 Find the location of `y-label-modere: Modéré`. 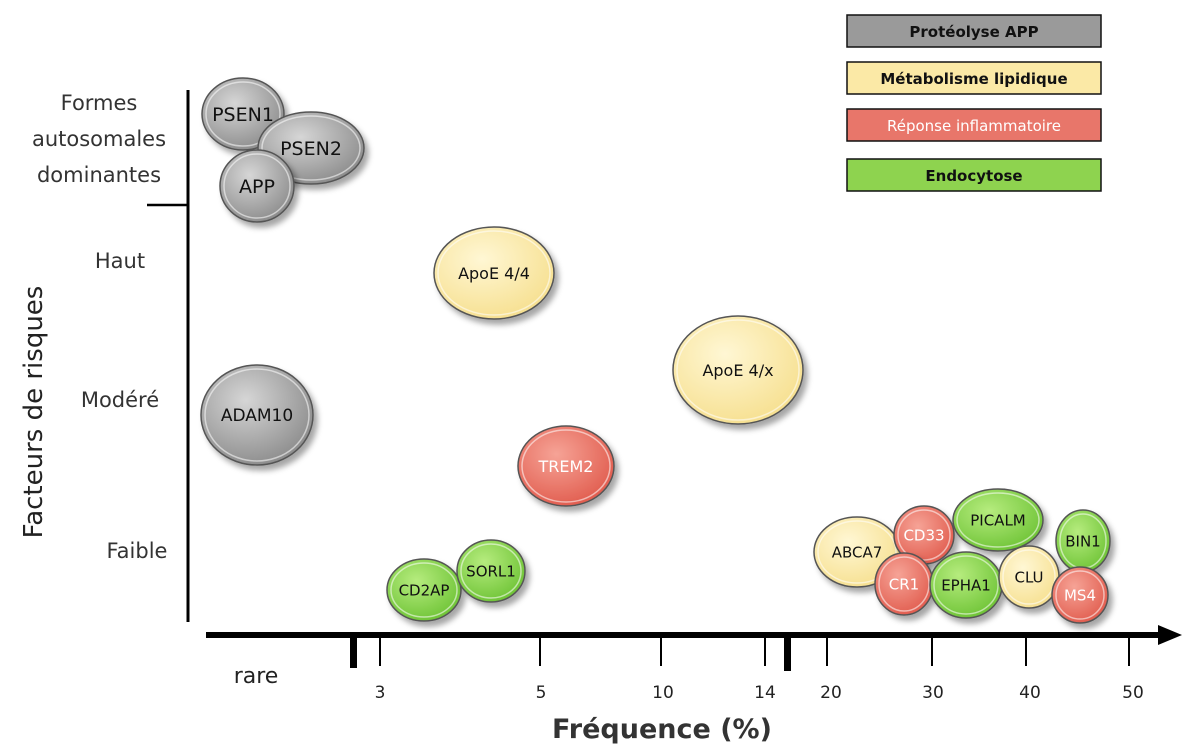

y-label-modere: Modéré is located at coordinates (120, 400).